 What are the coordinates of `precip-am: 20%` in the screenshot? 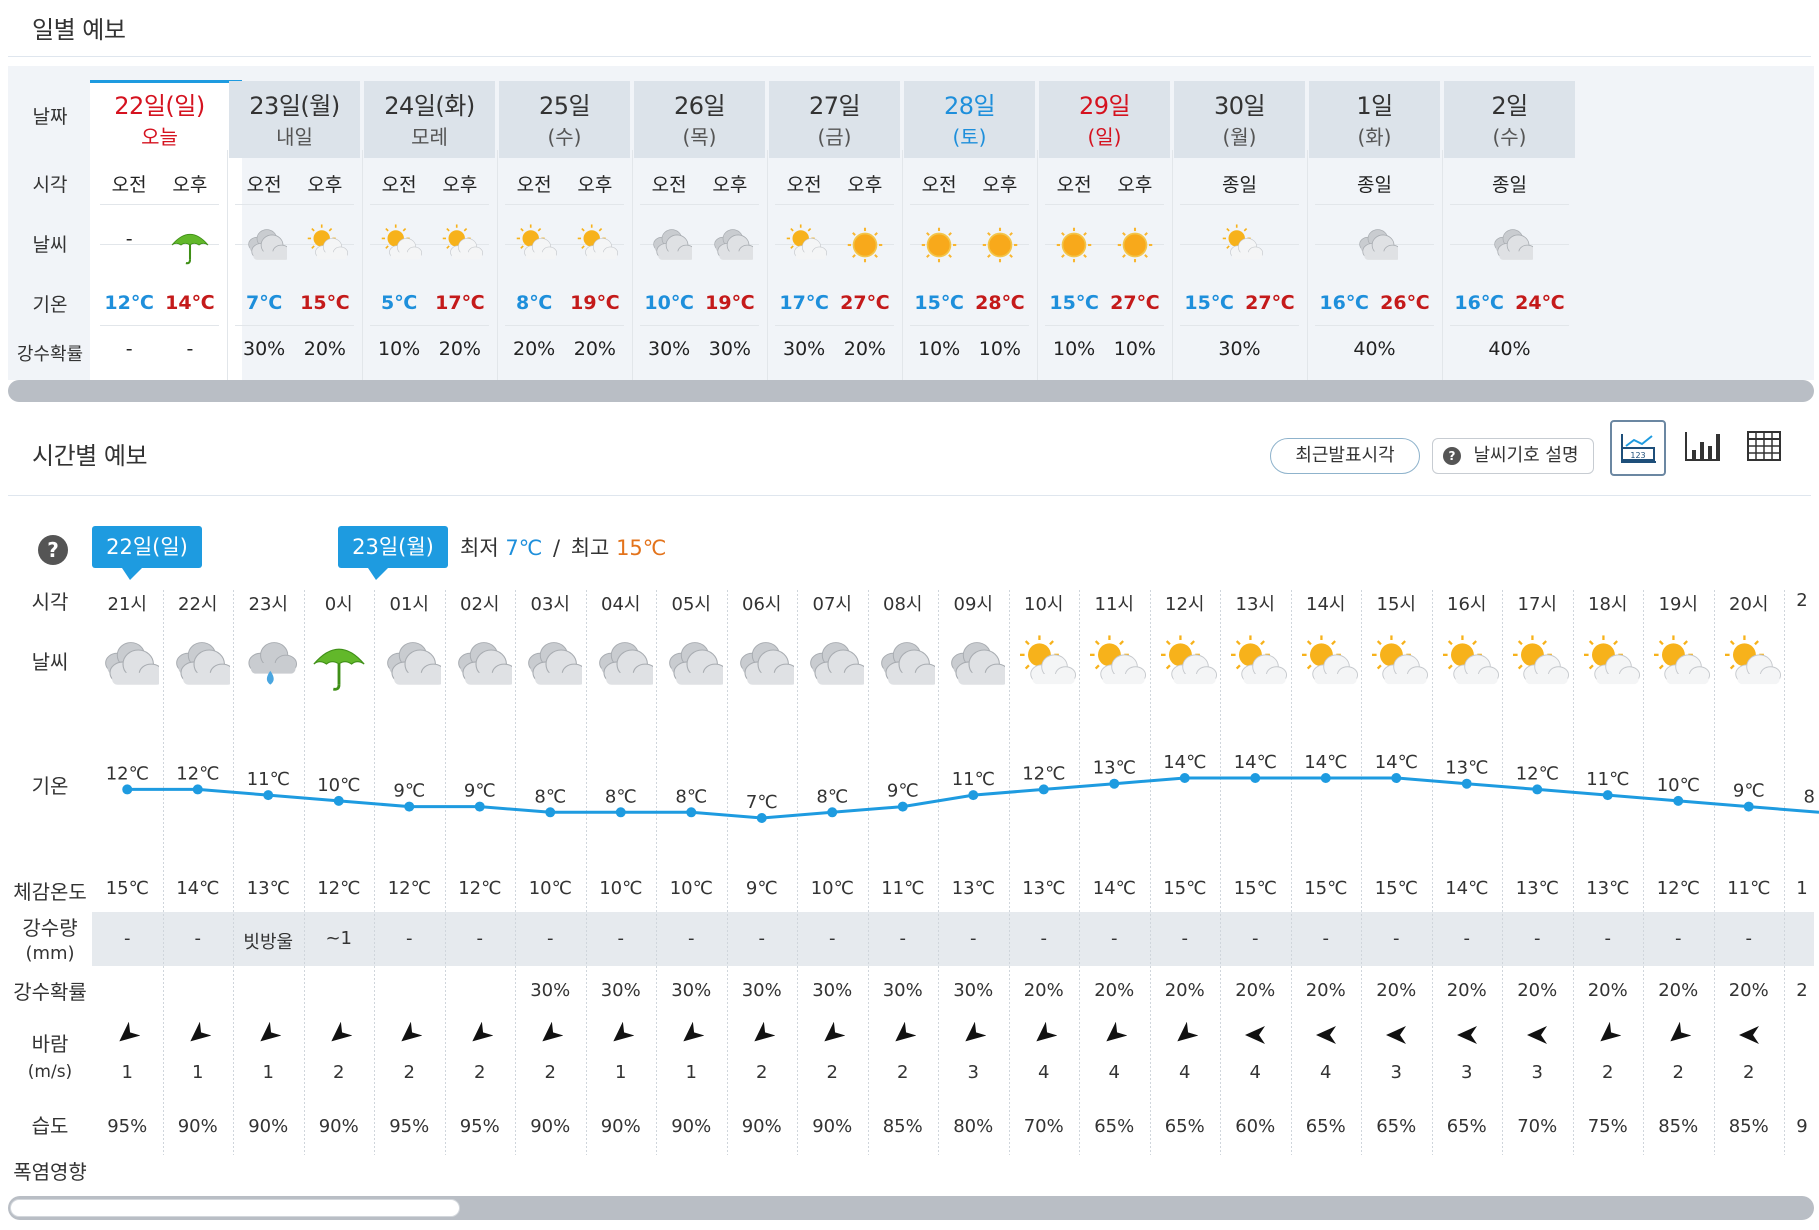 It's located at (534, 349).